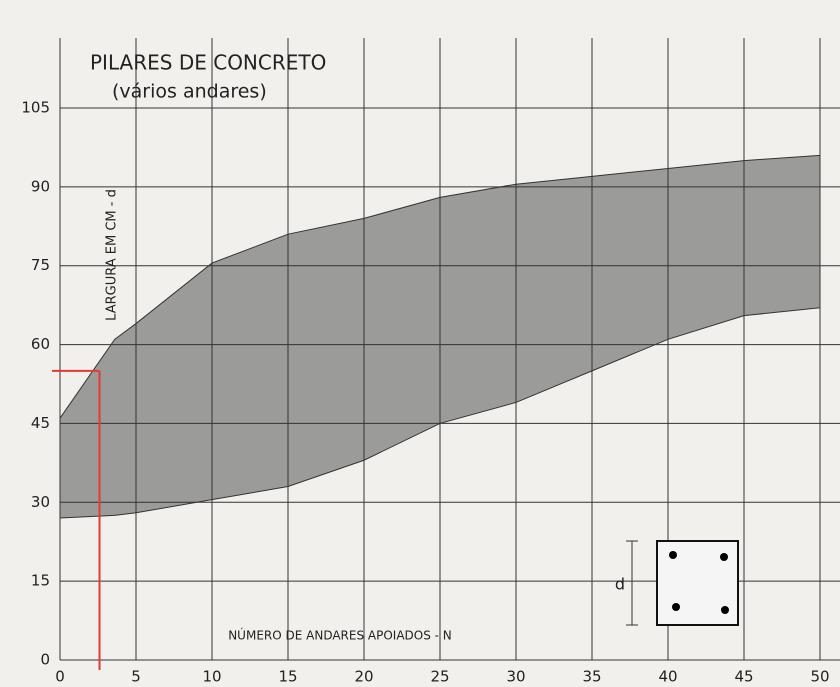 This screenshot has height=687, width=840. Describe the element at coordinates (211, 677) in the screenshot. I see `x-tick-label: 10` at that location.